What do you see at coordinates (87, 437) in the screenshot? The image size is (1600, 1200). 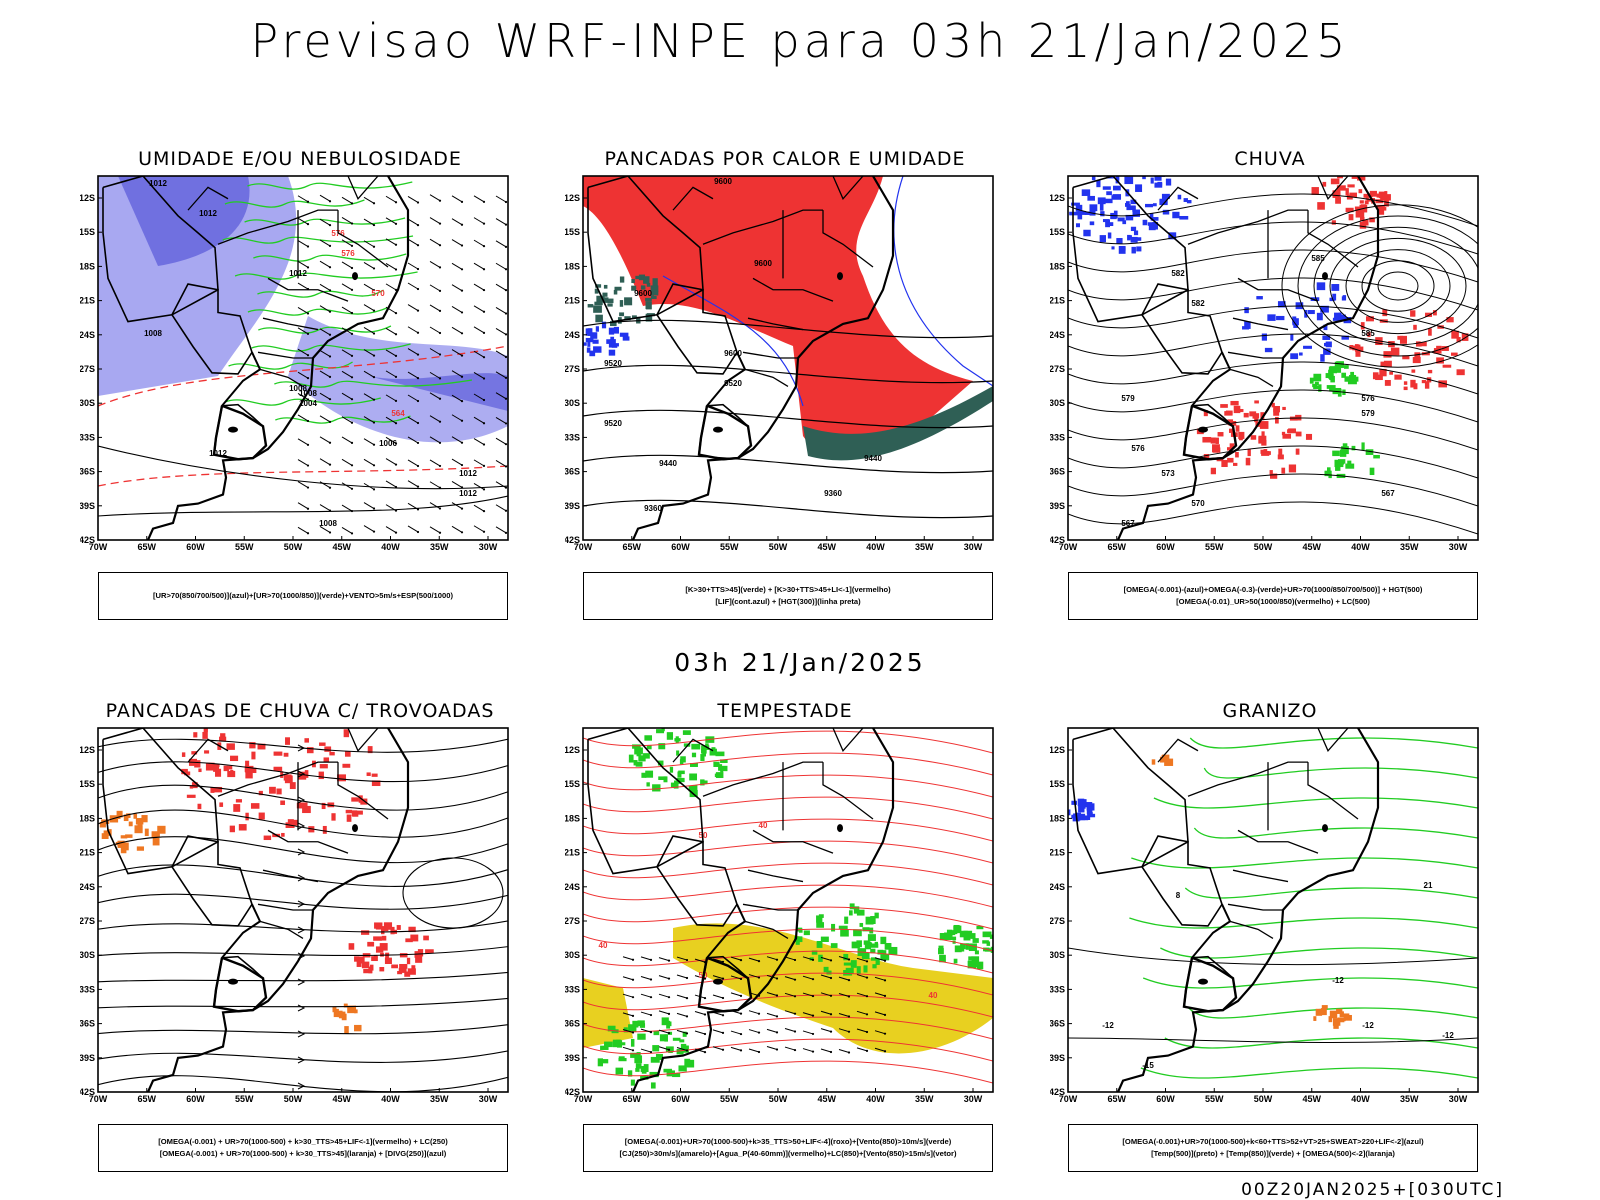 I see `lat-label: 33S` at bounding box center [87, 437].